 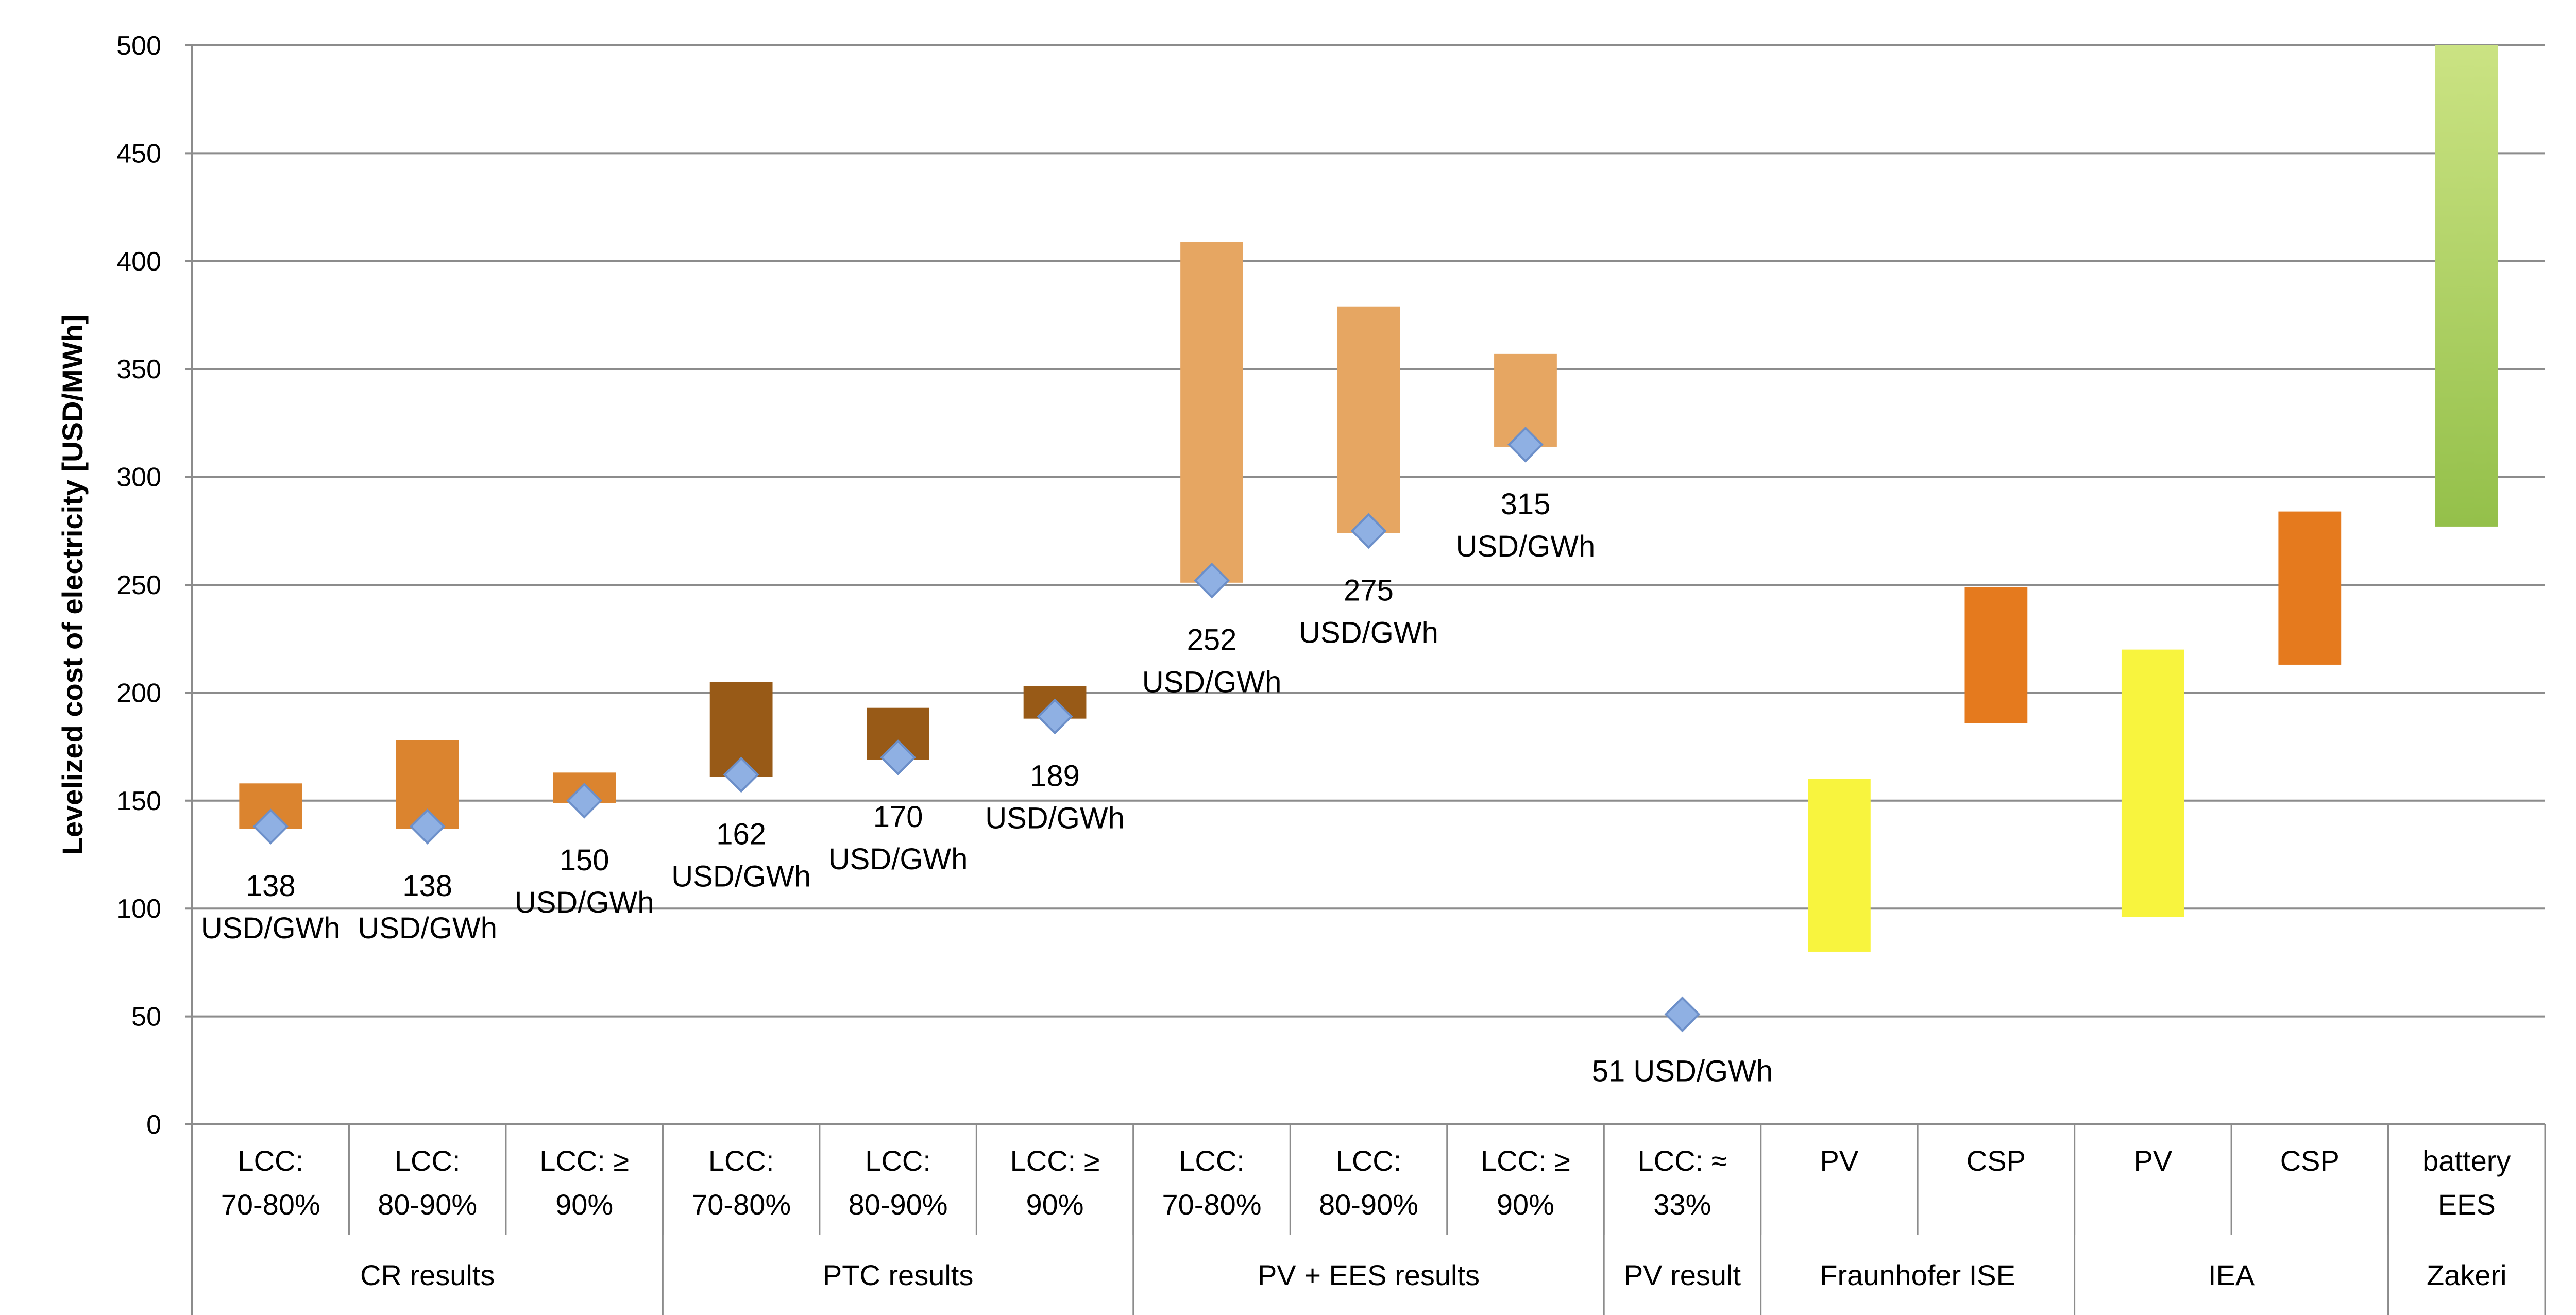 I want to click on data-label: 252, so click(x=1212, y=640).